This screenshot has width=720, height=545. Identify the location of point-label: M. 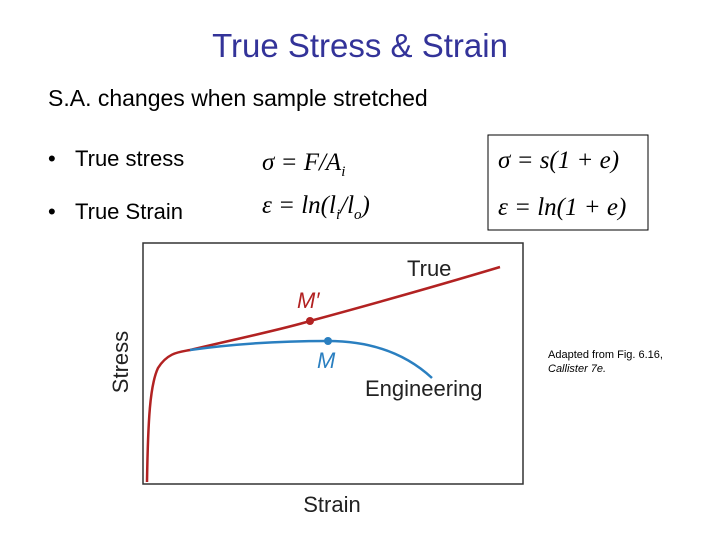
(326, 360).